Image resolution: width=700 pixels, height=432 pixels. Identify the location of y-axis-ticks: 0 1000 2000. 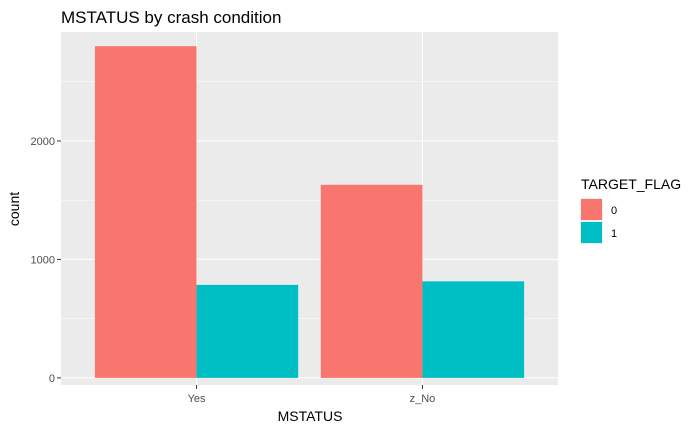
(46, 260).